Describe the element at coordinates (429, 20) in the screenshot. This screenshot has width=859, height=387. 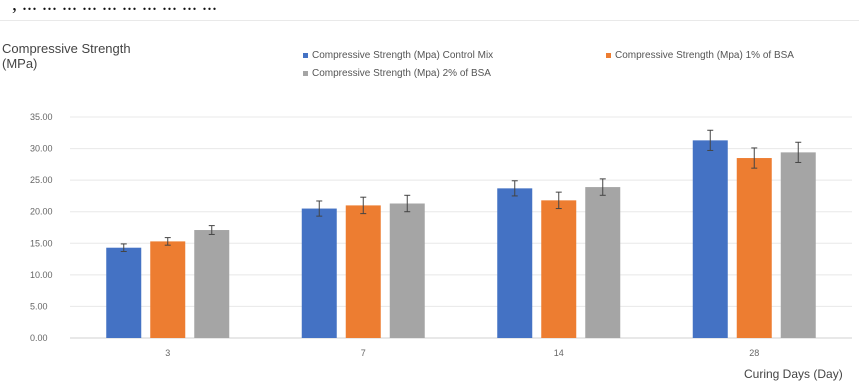
I see `page-divider` at that location.